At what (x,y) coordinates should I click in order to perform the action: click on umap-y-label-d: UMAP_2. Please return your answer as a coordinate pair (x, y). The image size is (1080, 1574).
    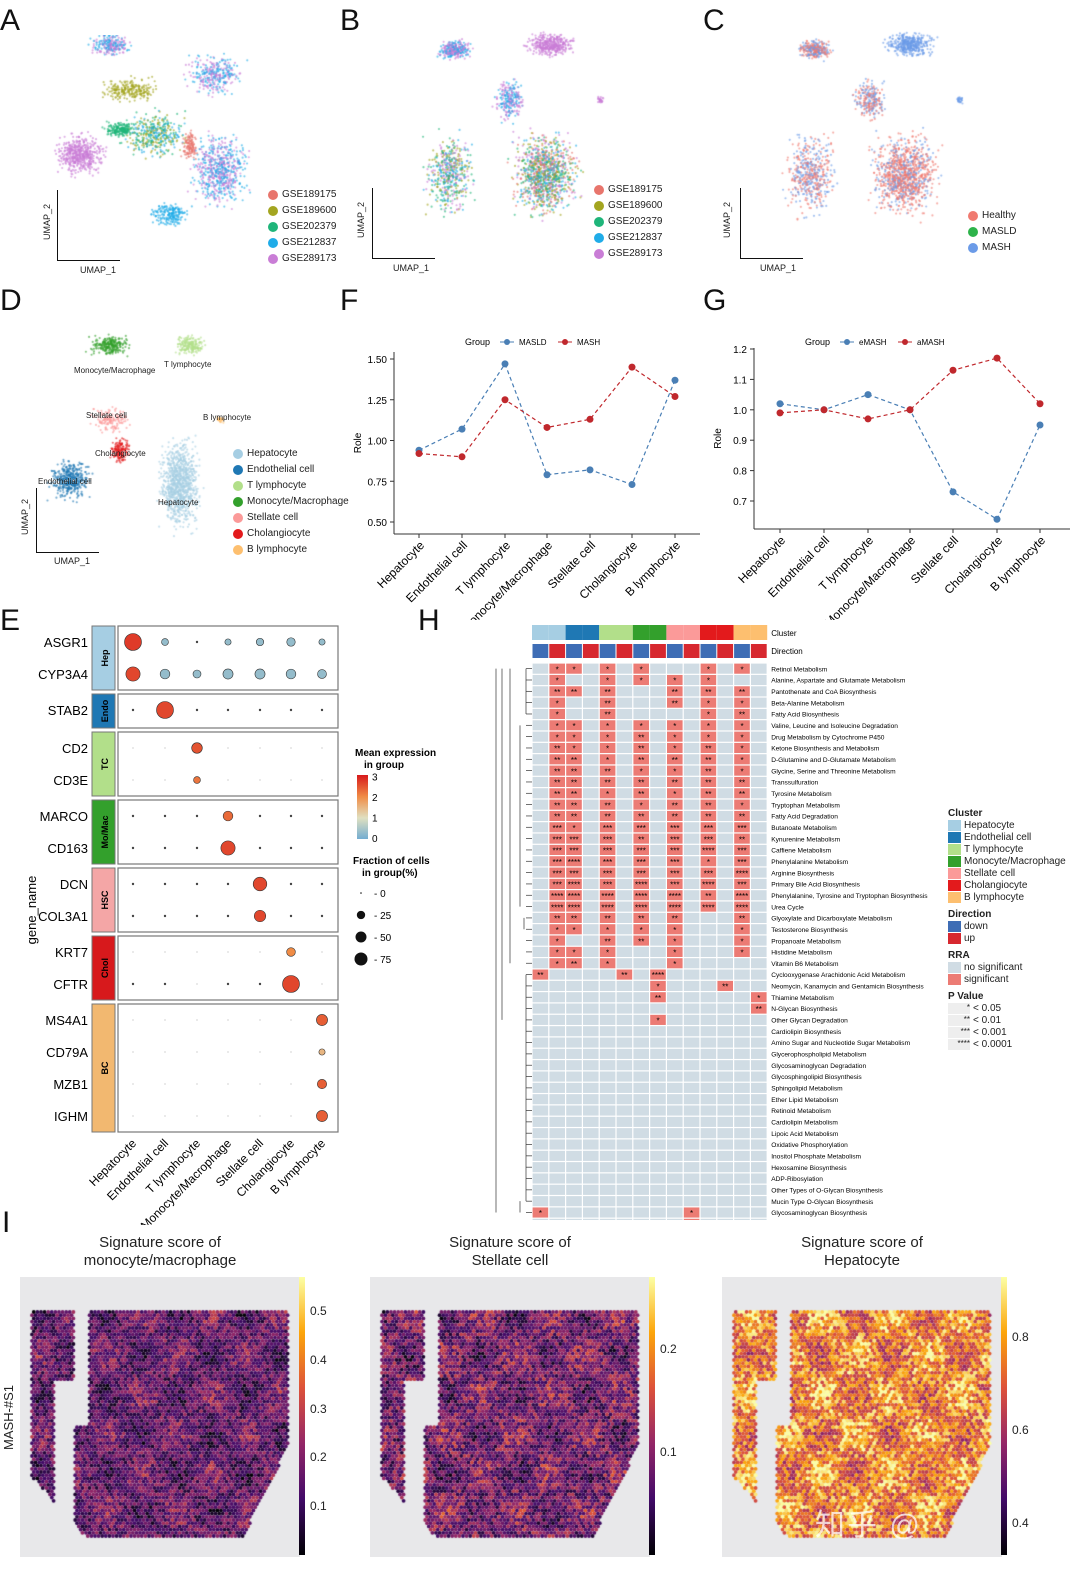
    Looking at the image, I should click on (25, 516).